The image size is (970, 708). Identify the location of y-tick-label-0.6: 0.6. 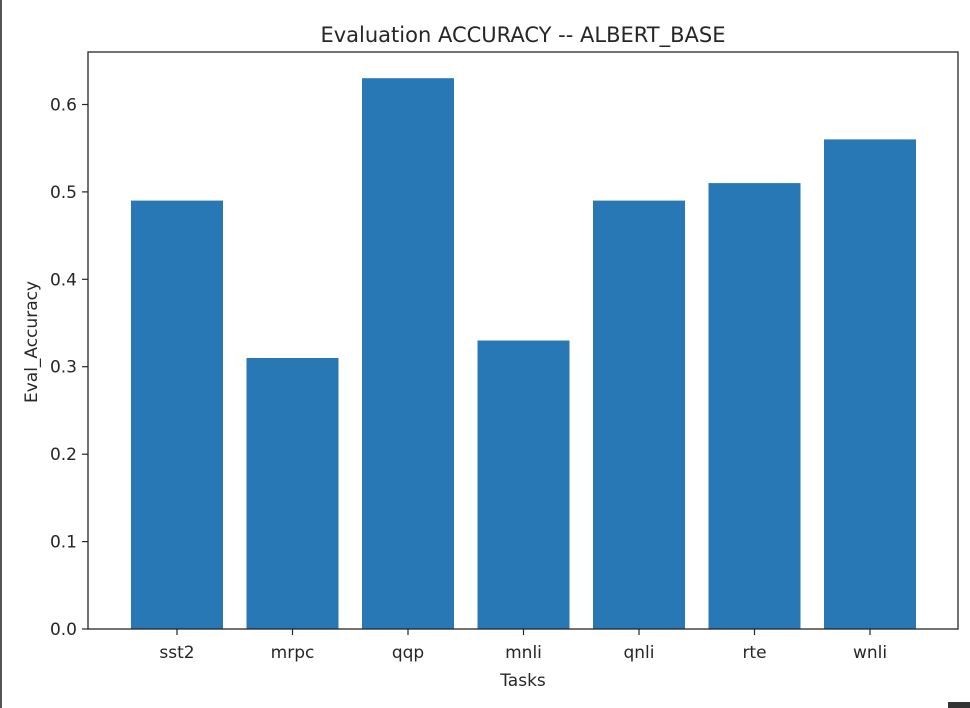
(63, 106).